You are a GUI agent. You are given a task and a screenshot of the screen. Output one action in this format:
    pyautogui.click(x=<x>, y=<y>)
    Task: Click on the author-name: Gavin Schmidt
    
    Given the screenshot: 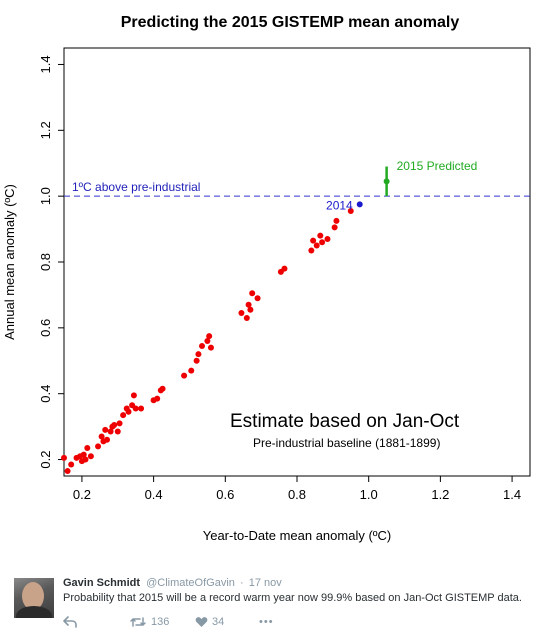 What is the action you would take?
    pyautogui.click(x=102, y=583)
    